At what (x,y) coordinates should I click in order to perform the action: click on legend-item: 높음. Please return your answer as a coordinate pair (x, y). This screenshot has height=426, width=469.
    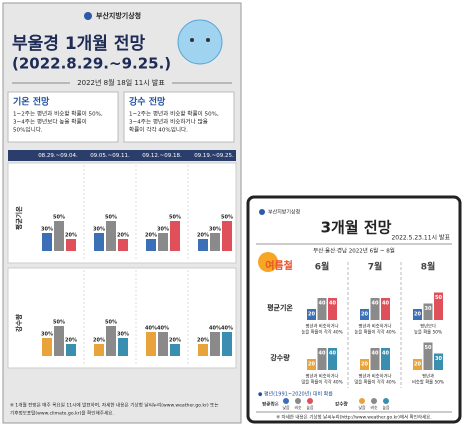
    Looking at the image, I should click on (386, 407).